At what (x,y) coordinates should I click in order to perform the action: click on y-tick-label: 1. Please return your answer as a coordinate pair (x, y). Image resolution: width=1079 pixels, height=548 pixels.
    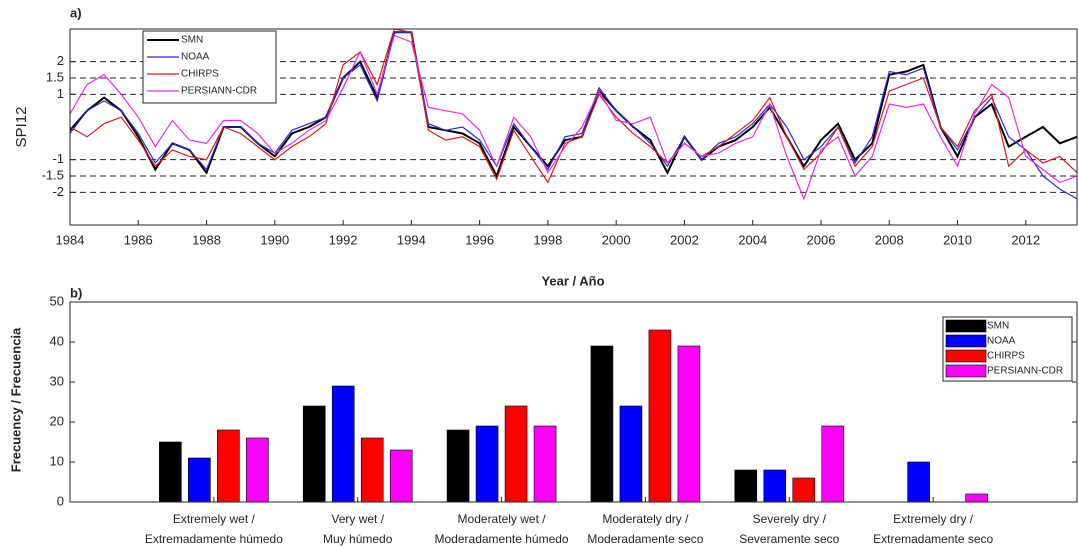
    Looking at the image, I should click on (60, 93).